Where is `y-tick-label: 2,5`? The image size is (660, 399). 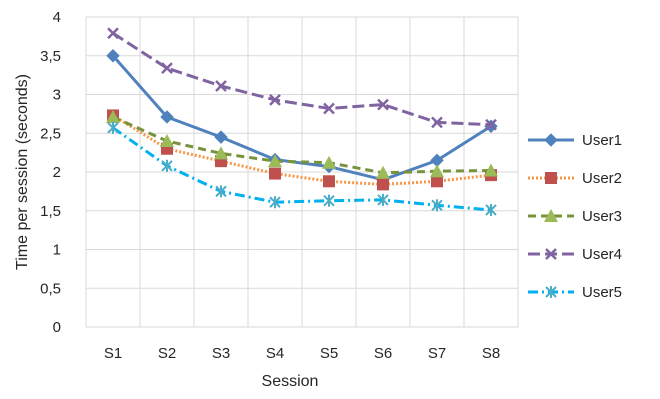 y-tick-label: 2,5 is located at coordinates (50, 133).